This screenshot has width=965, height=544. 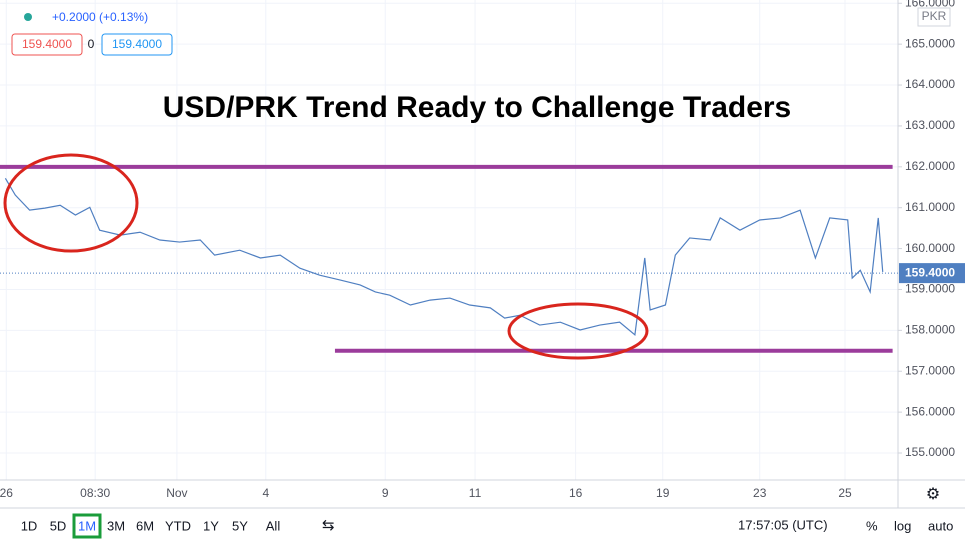 What do you see at coordinates (930, 43) in the screenshot?
I see `y-tick-label: 165.0000` at bounding box center [930, 43].